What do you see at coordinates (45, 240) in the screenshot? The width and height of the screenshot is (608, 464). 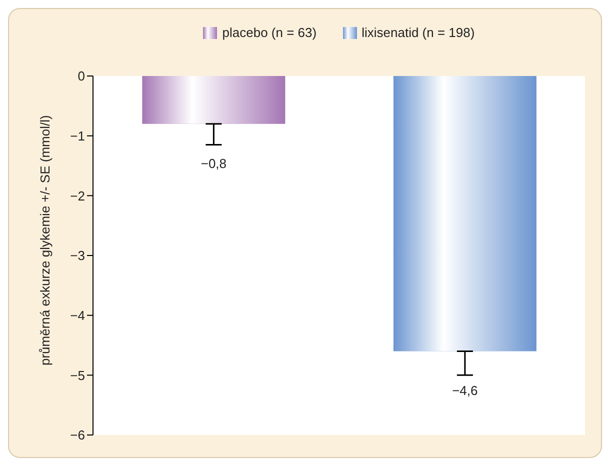 I see `y-axis-title: průměrná exkurze glykemie +/- SE (mmol/l)` at bounding box center [45, 240].